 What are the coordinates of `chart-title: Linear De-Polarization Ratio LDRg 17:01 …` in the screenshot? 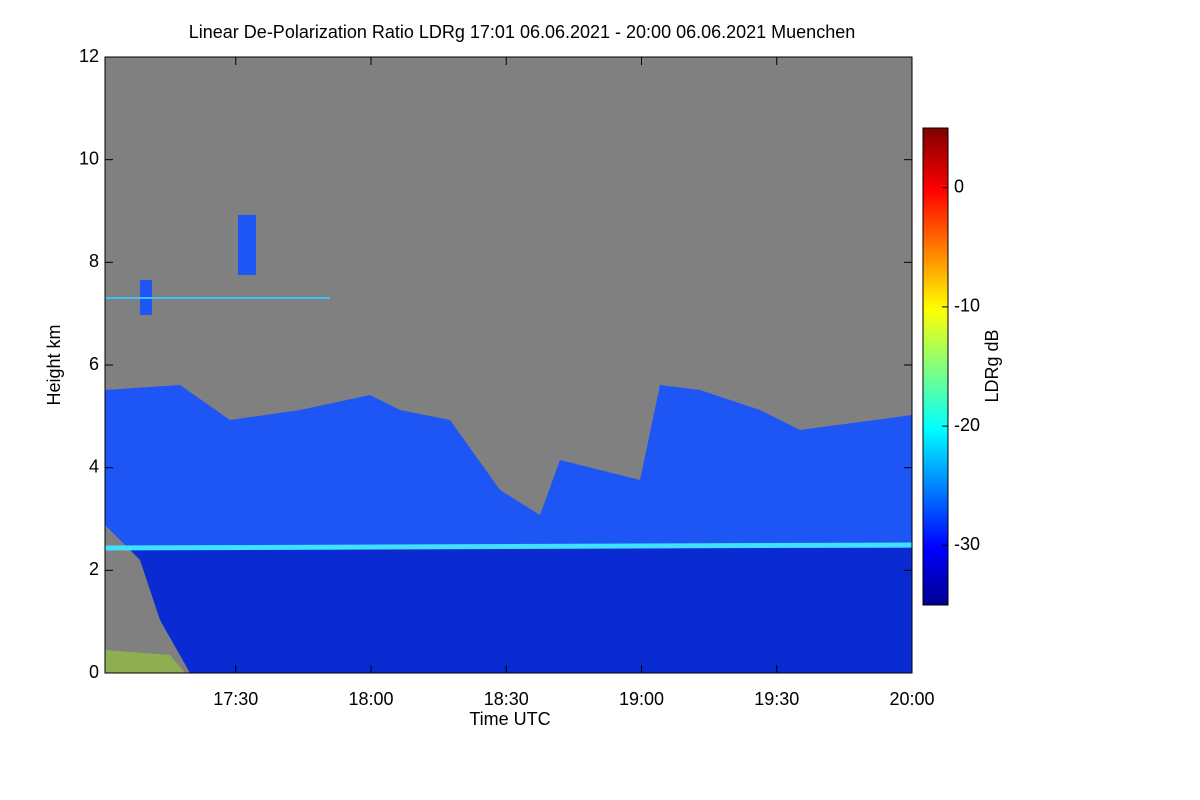 It's located at (522, 32).